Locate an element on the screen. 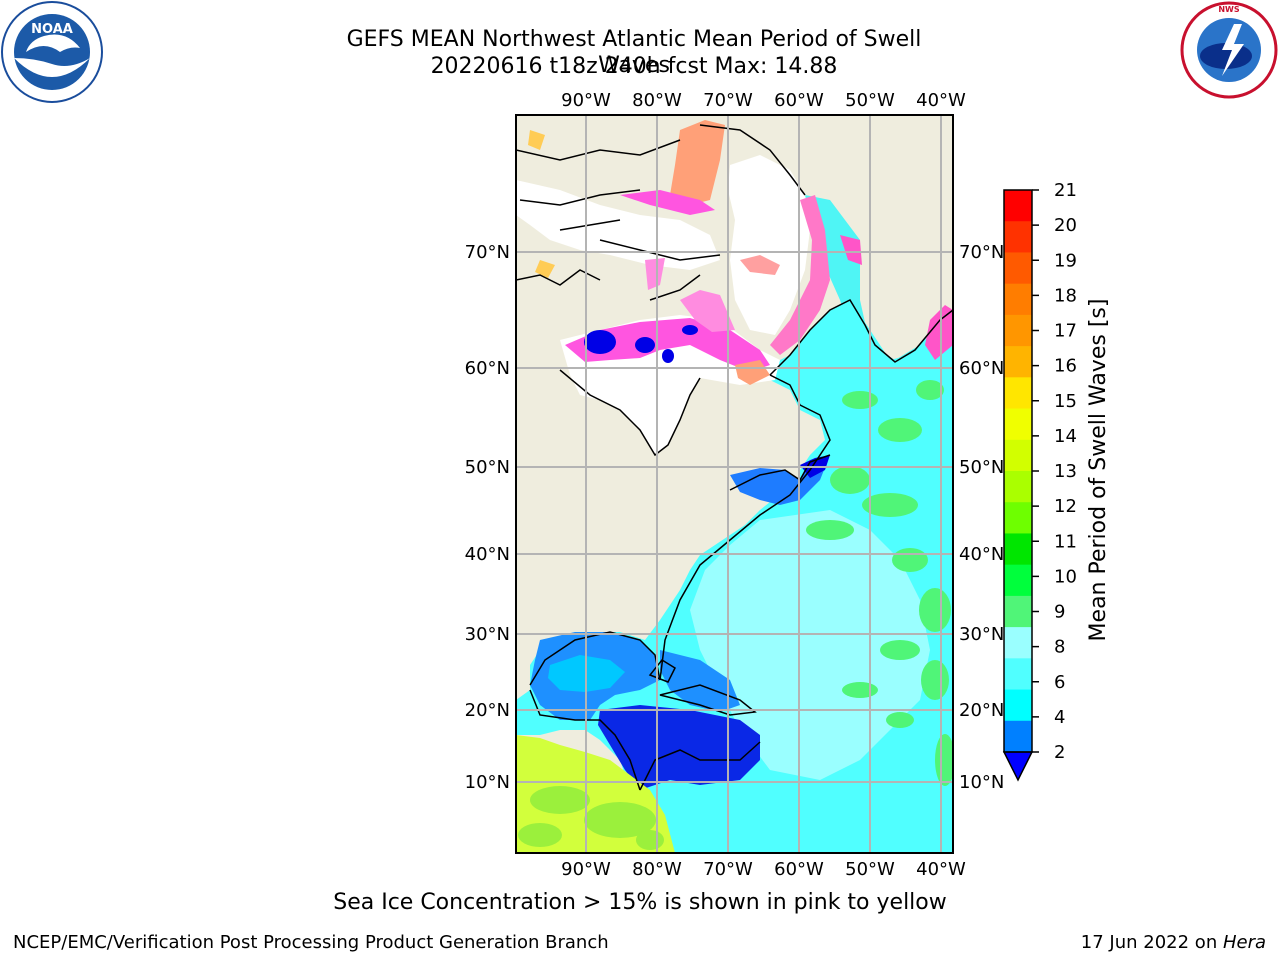 The width and height of the screenshot is (1280, 960). svg-text: NOAA is located at coordinates (52, 29).